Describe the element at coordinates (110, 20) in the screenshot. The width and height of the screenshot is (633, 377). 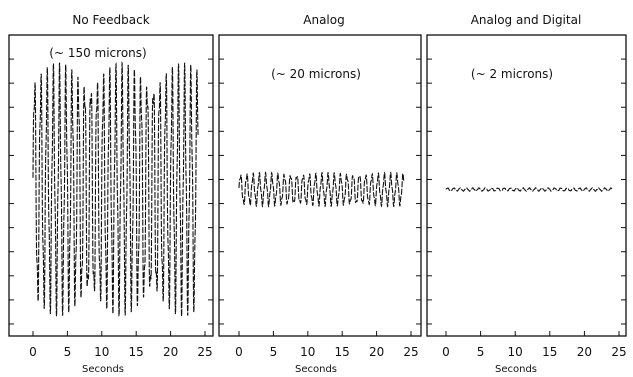
I see `panel-title: No Feedback` at that location.